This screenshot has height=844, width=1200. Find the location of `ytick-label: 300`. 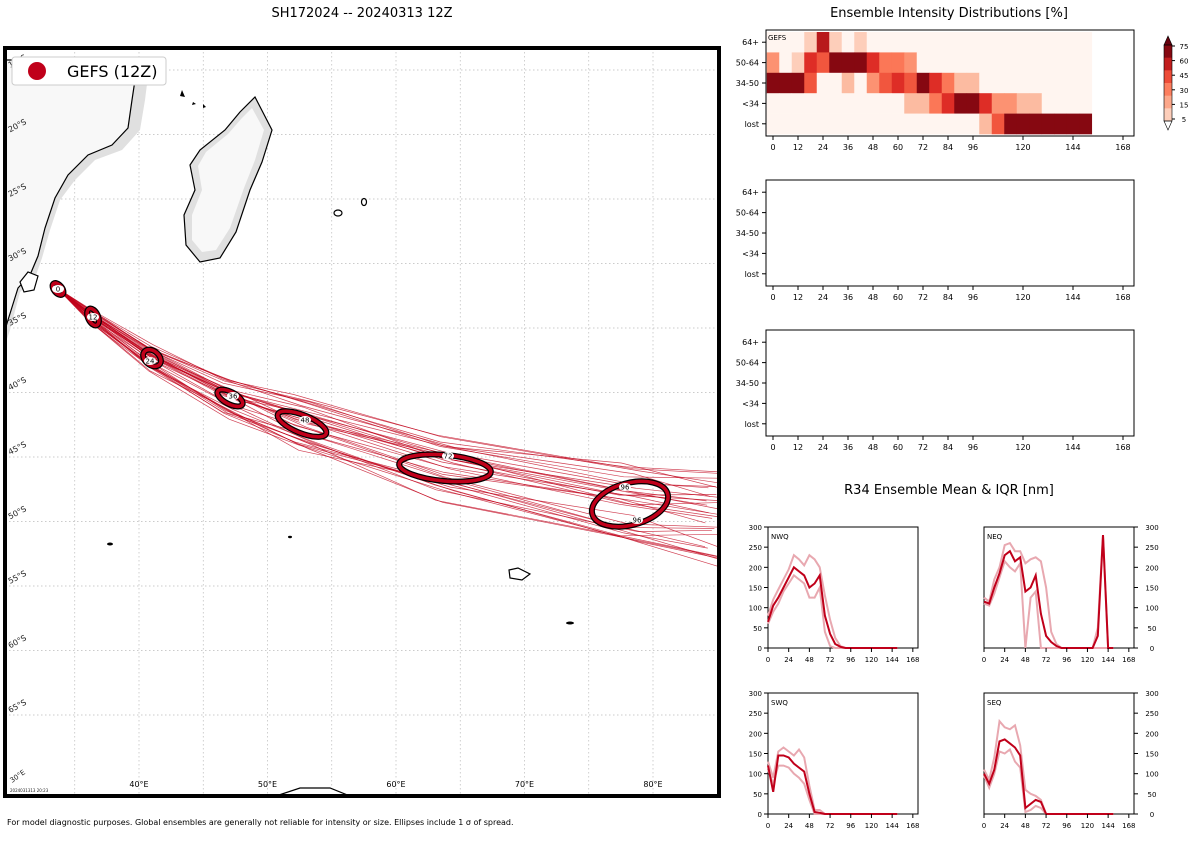

ytick-label: 300 is located at coordinates (1151, 694).